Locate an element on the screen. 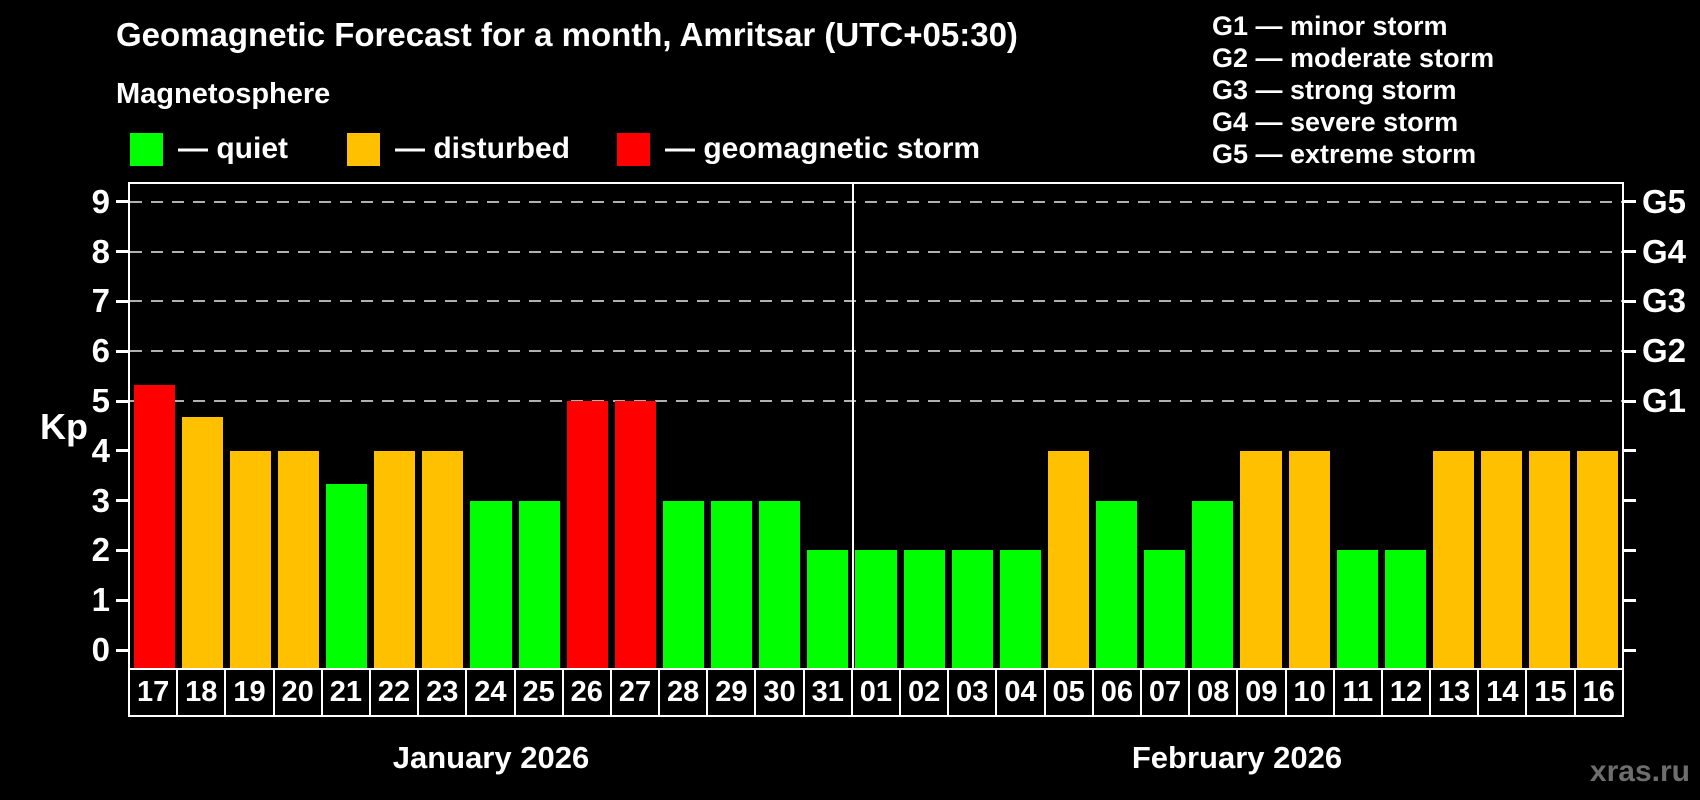  g-label-G5: G5 is located at coordinates (1664, 201).